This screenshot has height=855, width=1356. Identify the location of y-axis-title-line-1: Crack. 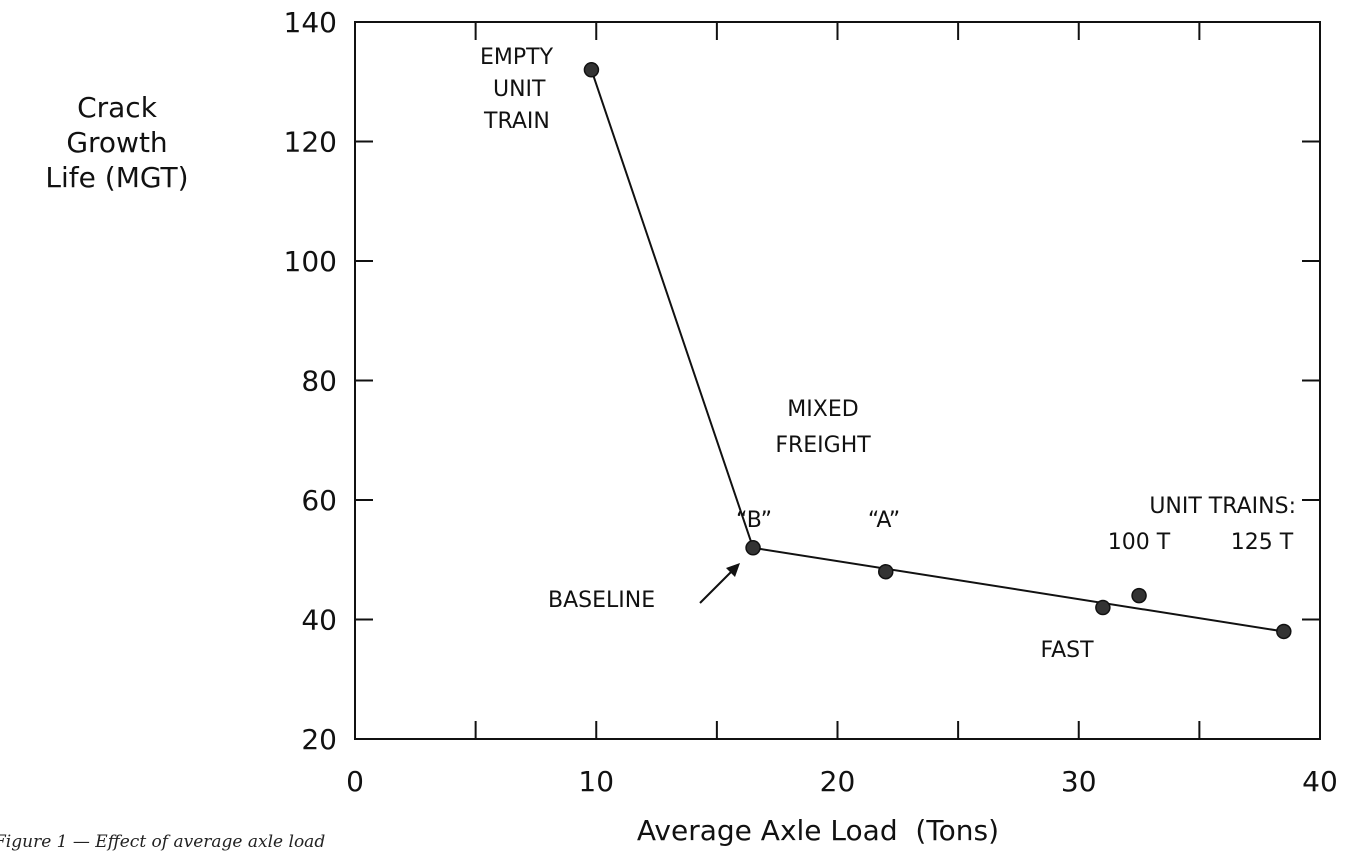
(117, 107).